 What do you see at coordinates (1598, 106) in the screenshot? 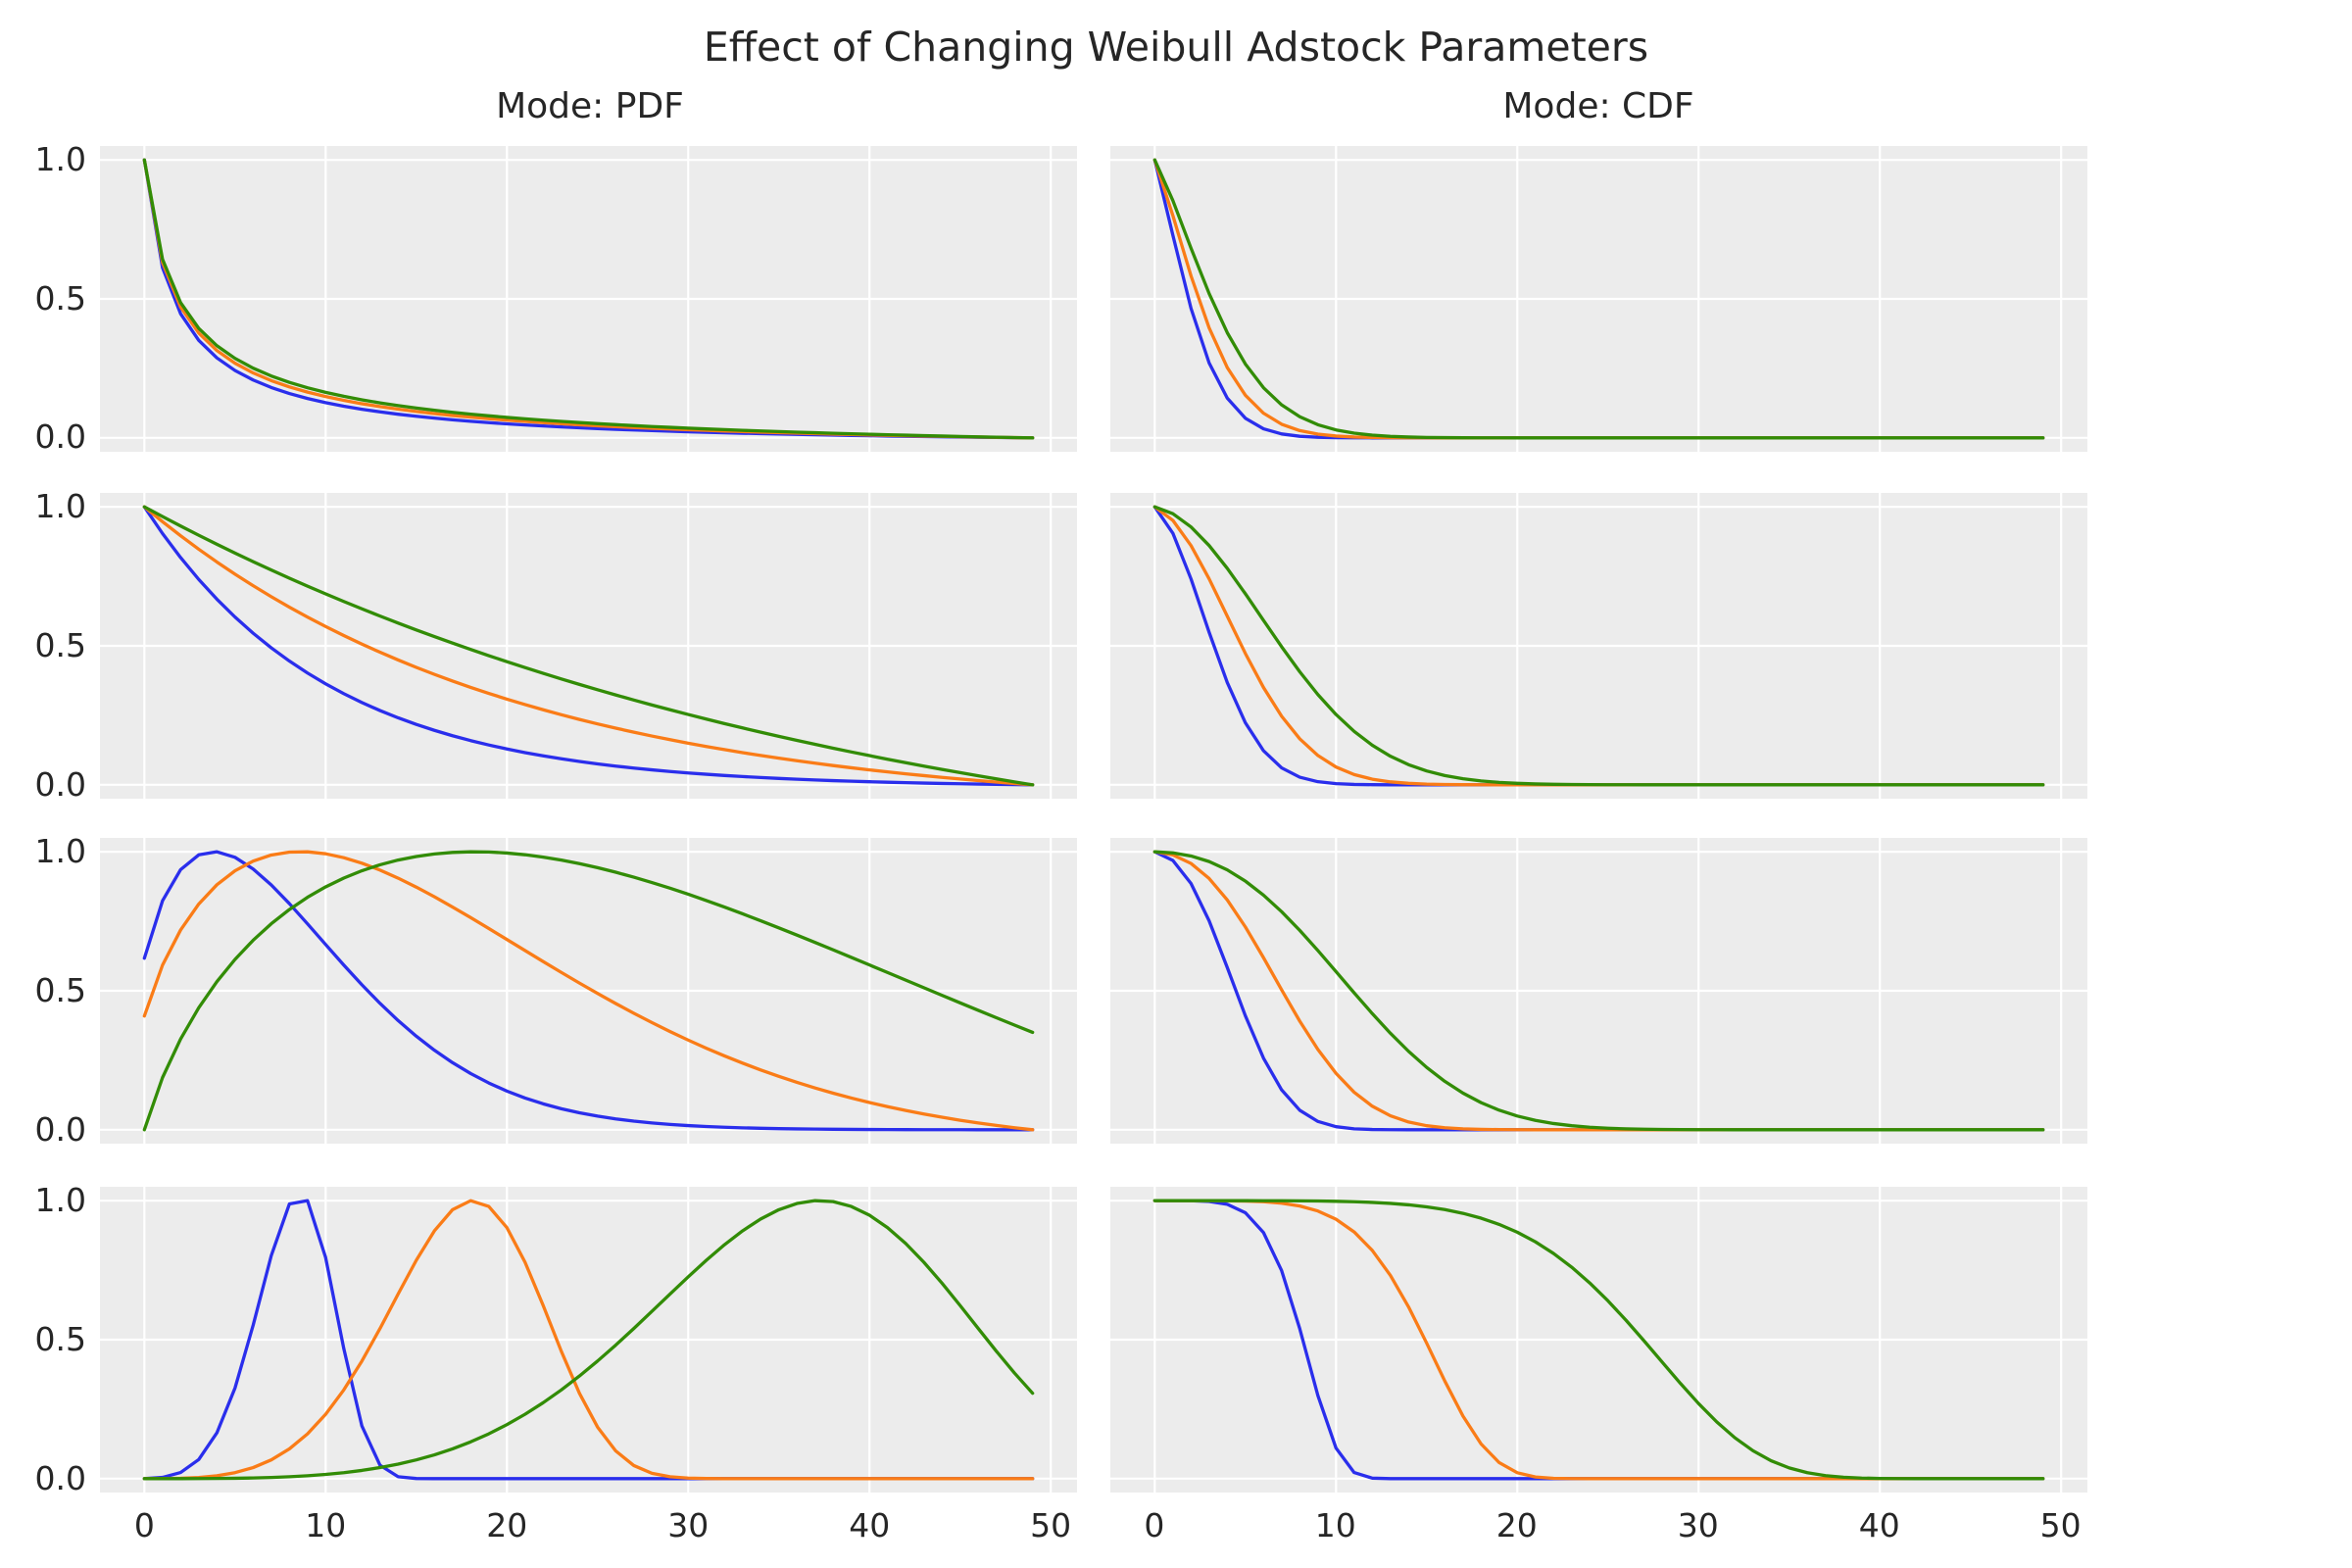
I see `subplot-title-mode-cdf: Mode: CDF` at bounding box center [1598, 106].